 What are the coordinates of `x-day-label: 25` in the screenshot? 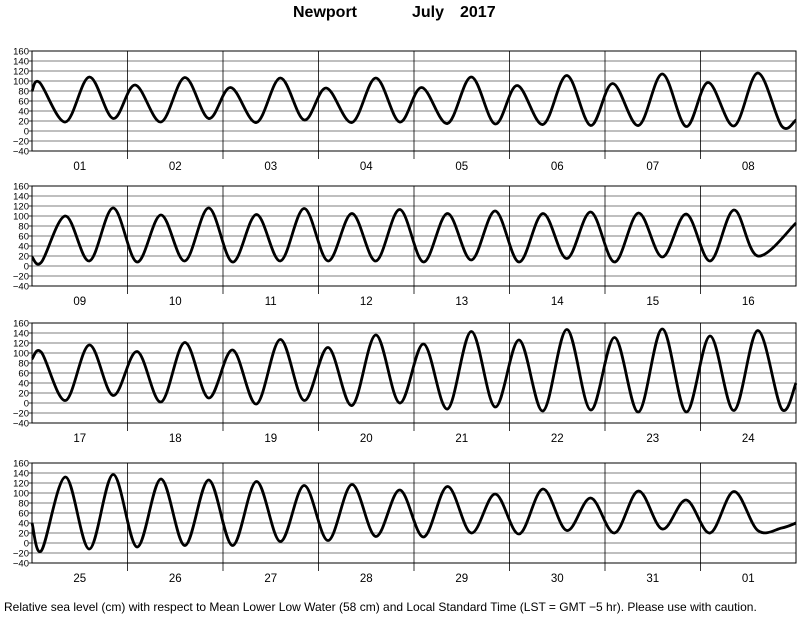 It's located at (79, 579).